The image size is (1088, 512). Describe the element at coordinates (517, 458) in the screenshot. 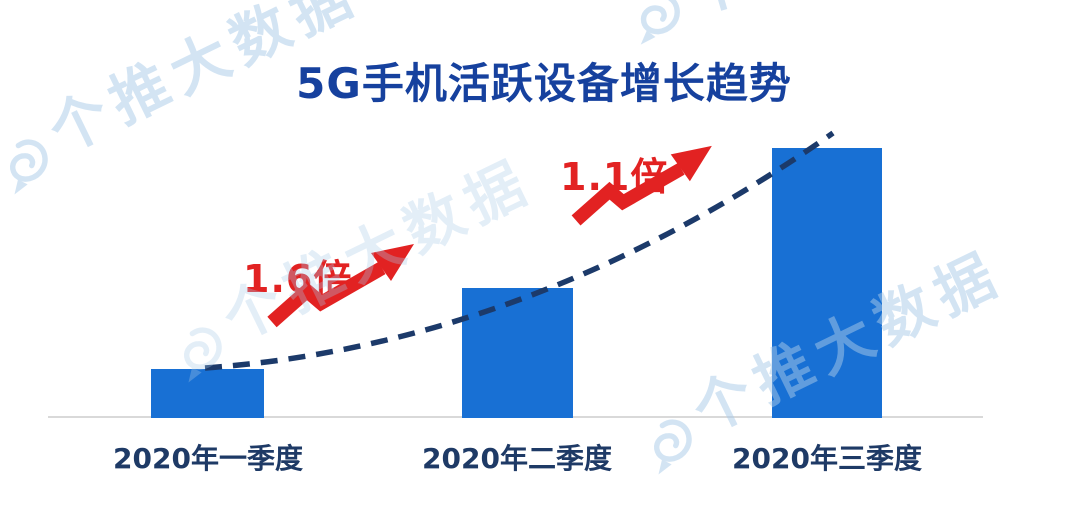

I see `x-axis-label-q2: 2020年二季度` at that location.